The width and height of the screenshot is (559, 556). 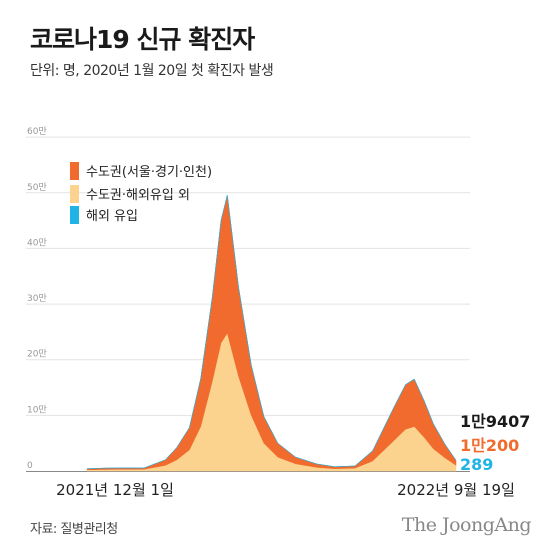 I want to click on y-tick-label: 40만, so click(x=37, y=242).